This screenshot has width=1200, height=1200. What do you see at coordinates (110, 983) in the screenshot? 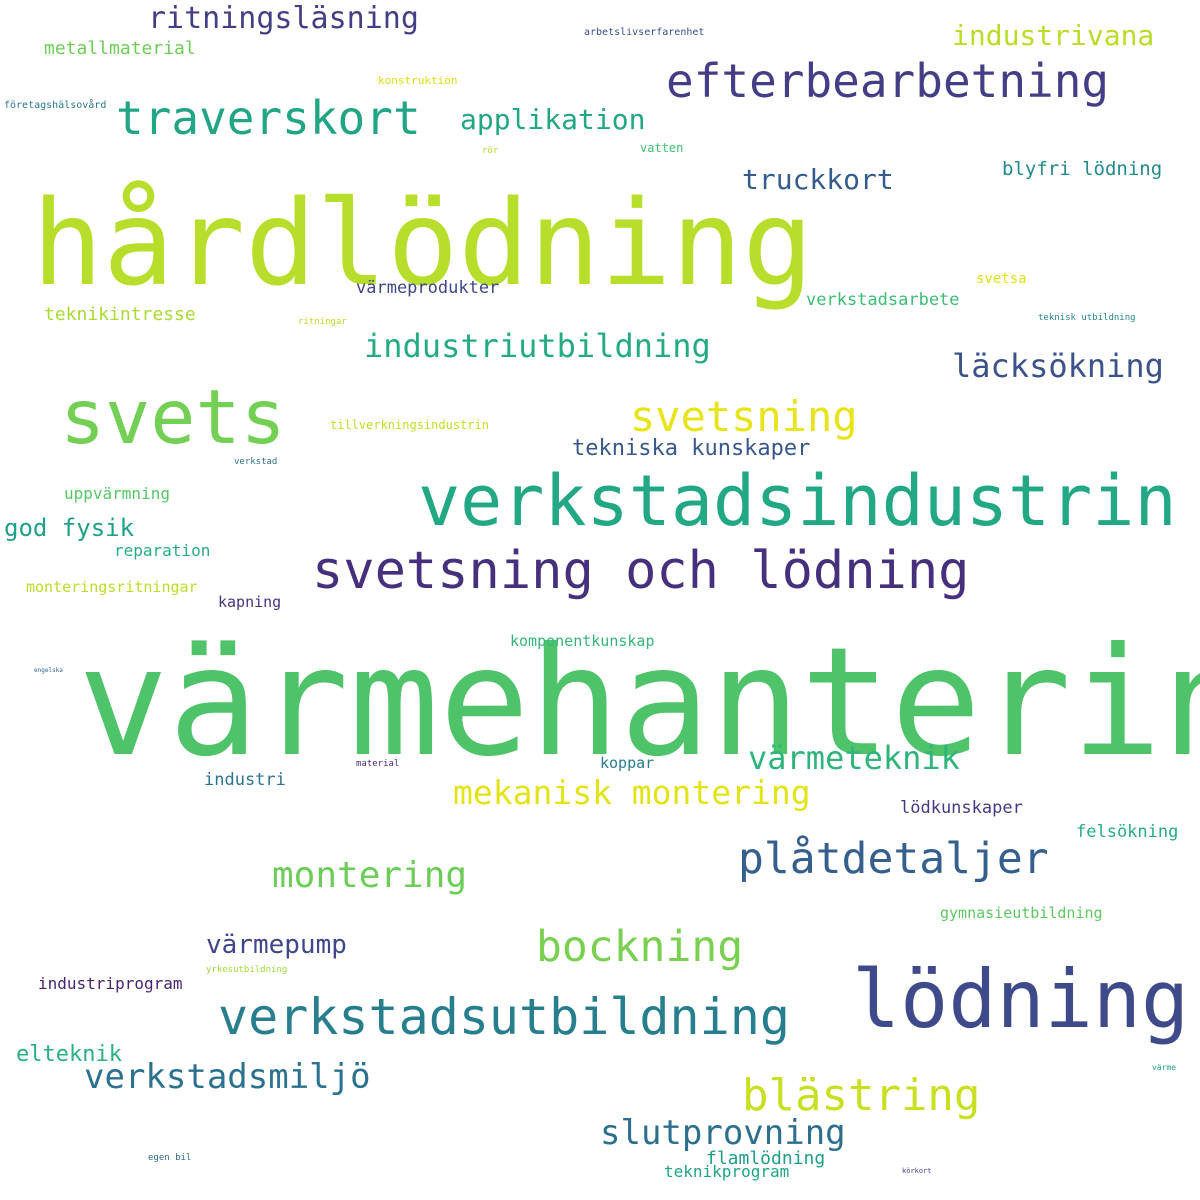
I see `word: industriprogram` at bounding box center [110, 983].